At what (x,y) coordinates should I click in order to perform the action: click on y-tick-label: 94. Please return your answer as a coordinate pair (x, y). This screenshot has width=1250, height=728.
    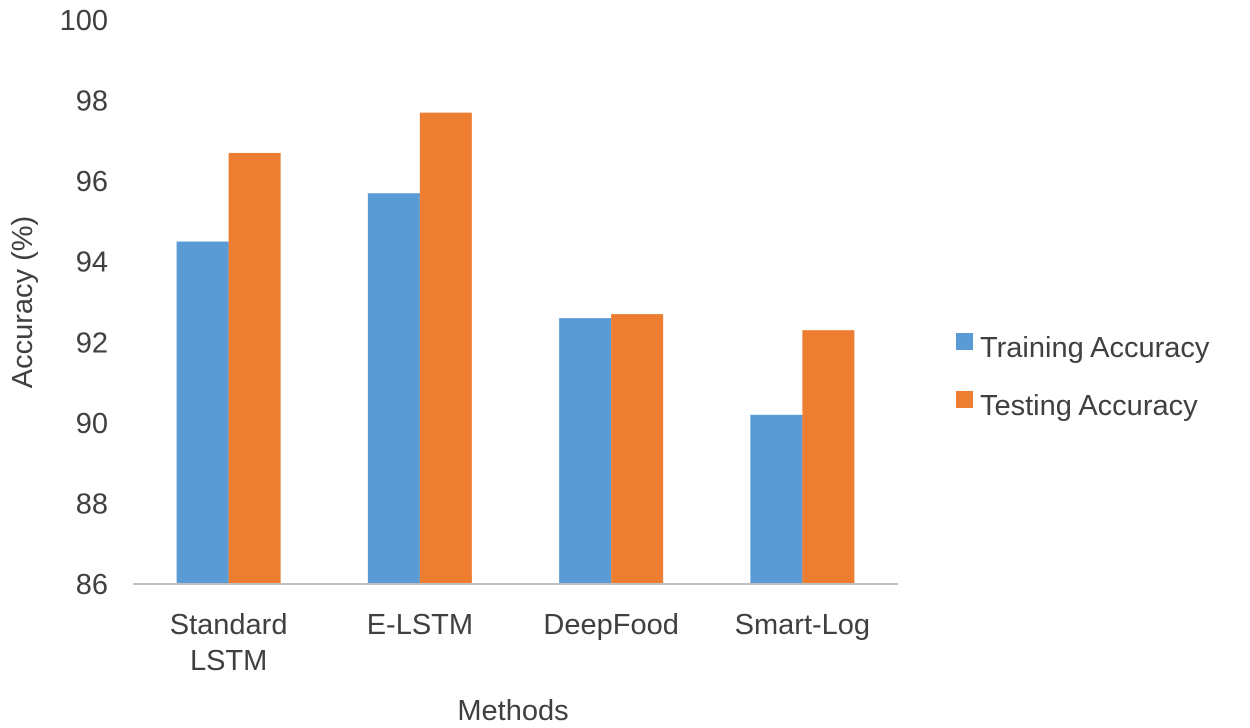
    Looking at the image, I should click on (92, 263).